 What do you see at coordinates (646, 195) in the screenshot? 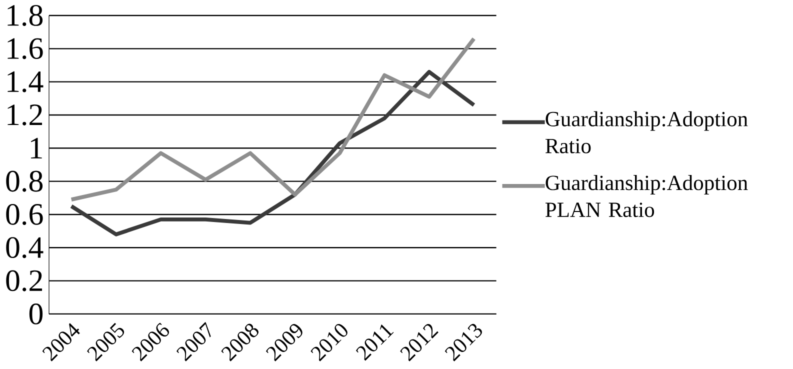
I see `legend-label: Guardianship:Adoption PLAN Ratio` at bounding box center [646, 195].